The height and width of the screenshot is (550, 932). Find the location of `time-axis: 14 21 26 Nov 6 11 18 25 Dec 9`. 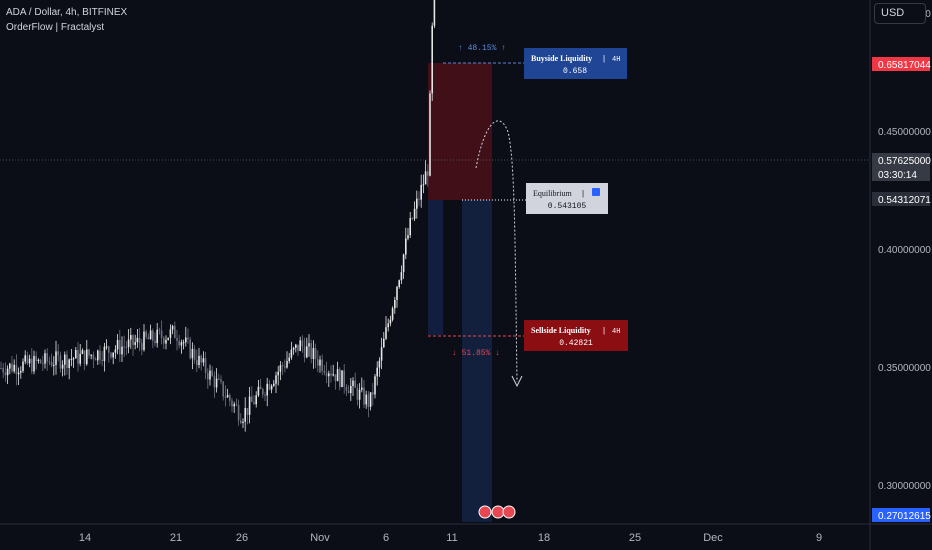

time-axis: 14 21 26 Nov 6 11 18 25 Dec 9 is located at coordinates (450, 538).